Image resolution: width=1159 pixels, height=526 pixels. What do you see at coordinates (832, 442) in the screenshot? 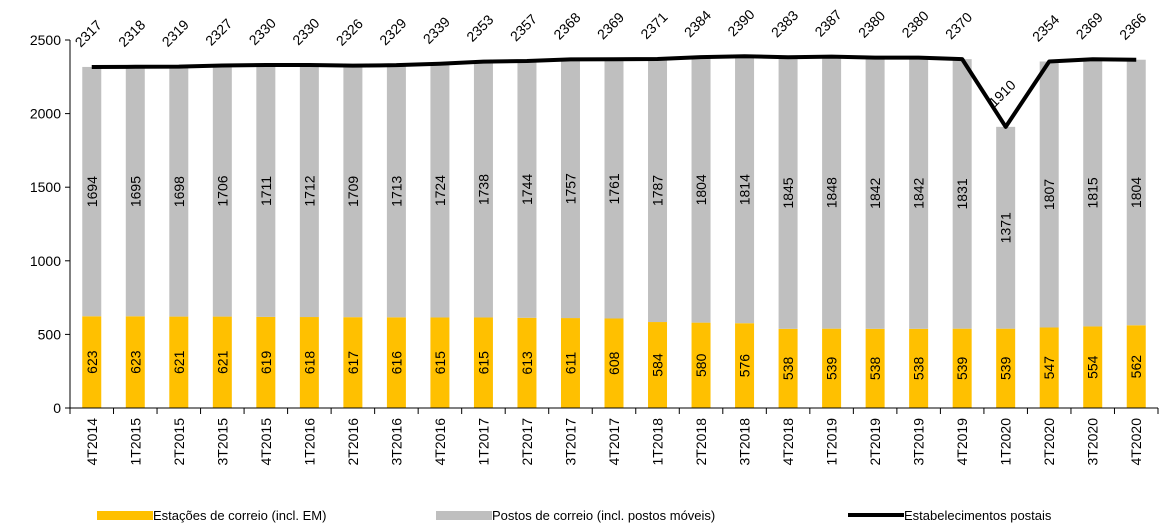
I see `x-tick-label: 1T2019` at bounding box center [832, 442].